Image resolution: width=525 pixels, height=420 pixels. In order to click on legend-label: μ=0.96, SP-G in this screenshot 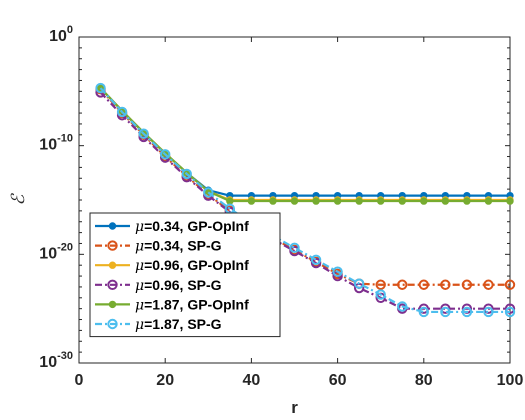, I will do `click(178, 285)`.